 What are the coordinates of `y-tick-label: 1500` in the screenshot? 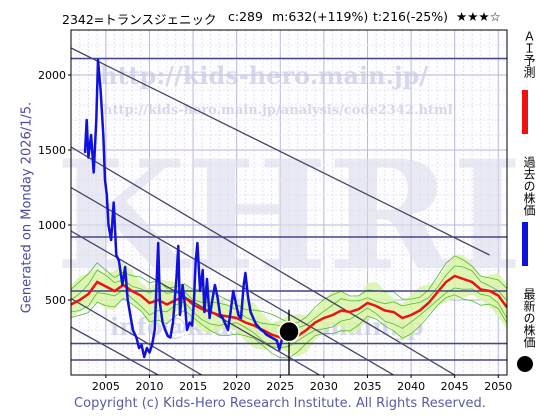 It's located at (52, 150).